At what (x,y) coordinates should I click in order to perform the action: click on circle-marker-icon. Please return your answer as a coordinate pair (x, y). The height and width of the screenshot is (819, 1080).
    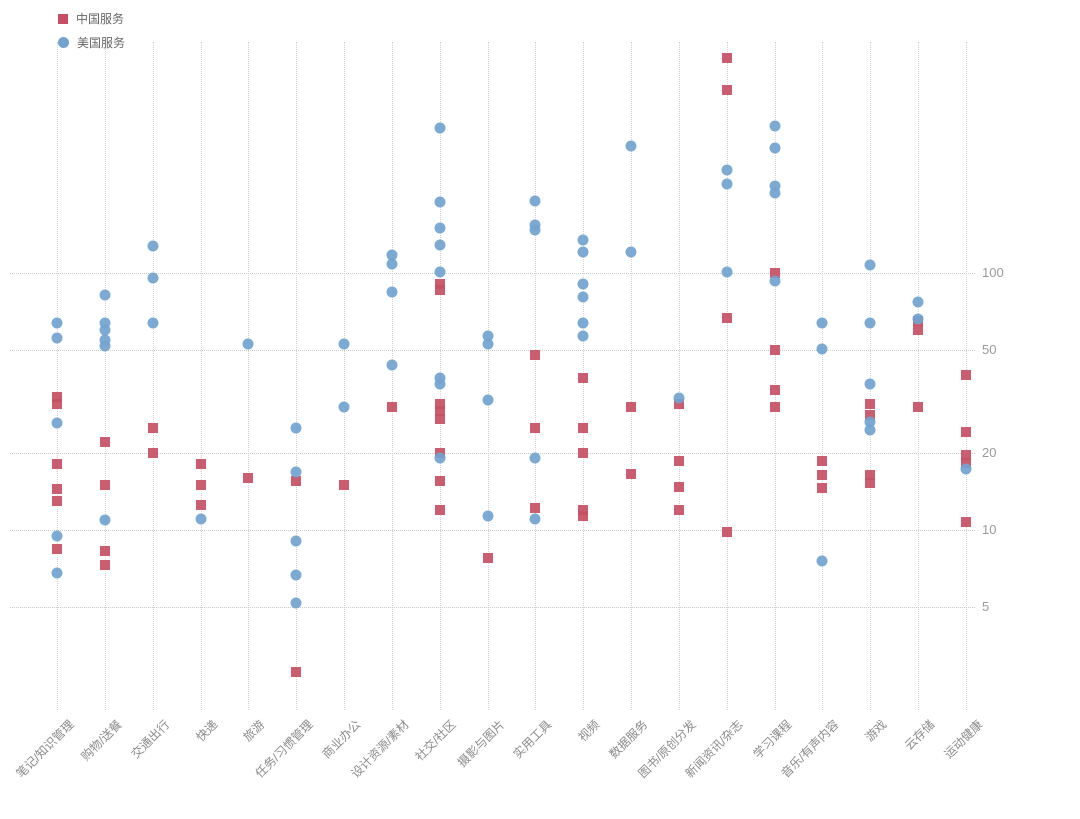
    Looking at the image, I should click on (63, 42).